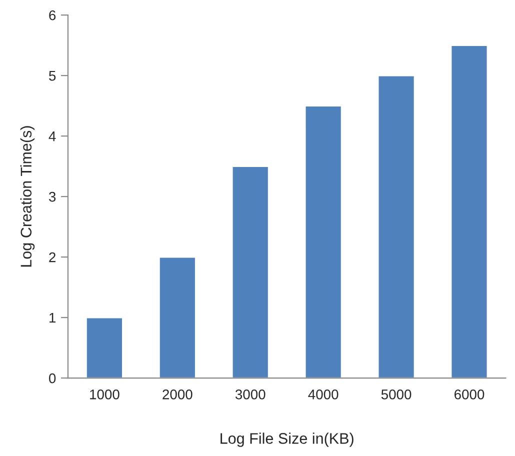  Describe the element at coordinates (250, 395) in the screenshot. I see `x-tick-label: 3000` at that location.